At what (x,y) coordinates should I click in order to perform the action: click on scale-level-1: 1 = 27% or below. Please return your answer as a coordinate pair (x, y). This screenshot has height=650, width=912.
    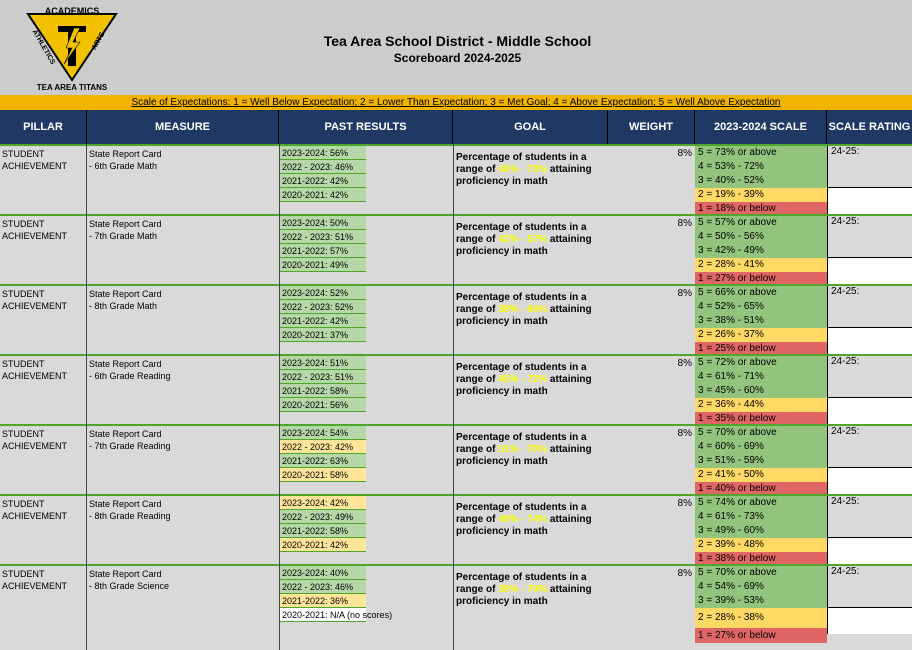
    Looking at the image, I should click on (761, 279).